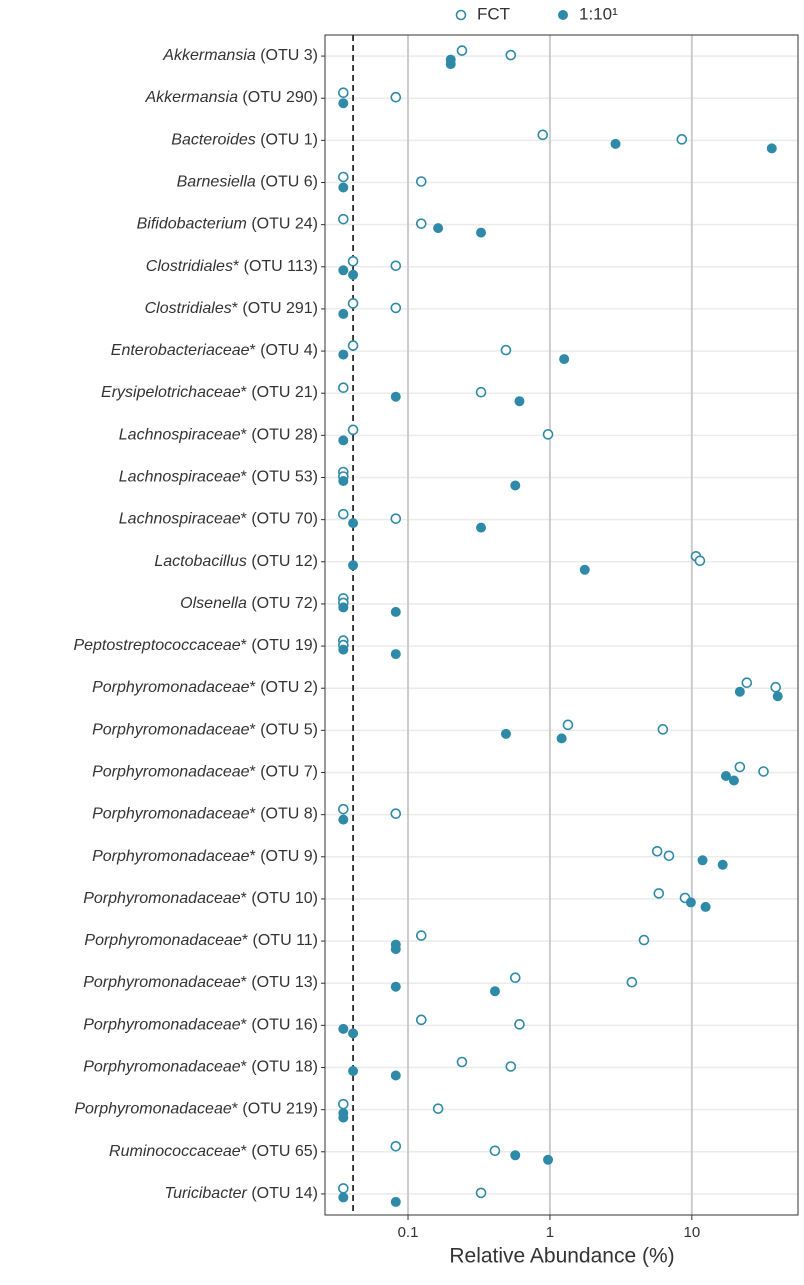  Describe the element at coordinates (236, 561) in the screenshot. I see `y-tick-label: Lactobacillus (OTU 12)` at that location.